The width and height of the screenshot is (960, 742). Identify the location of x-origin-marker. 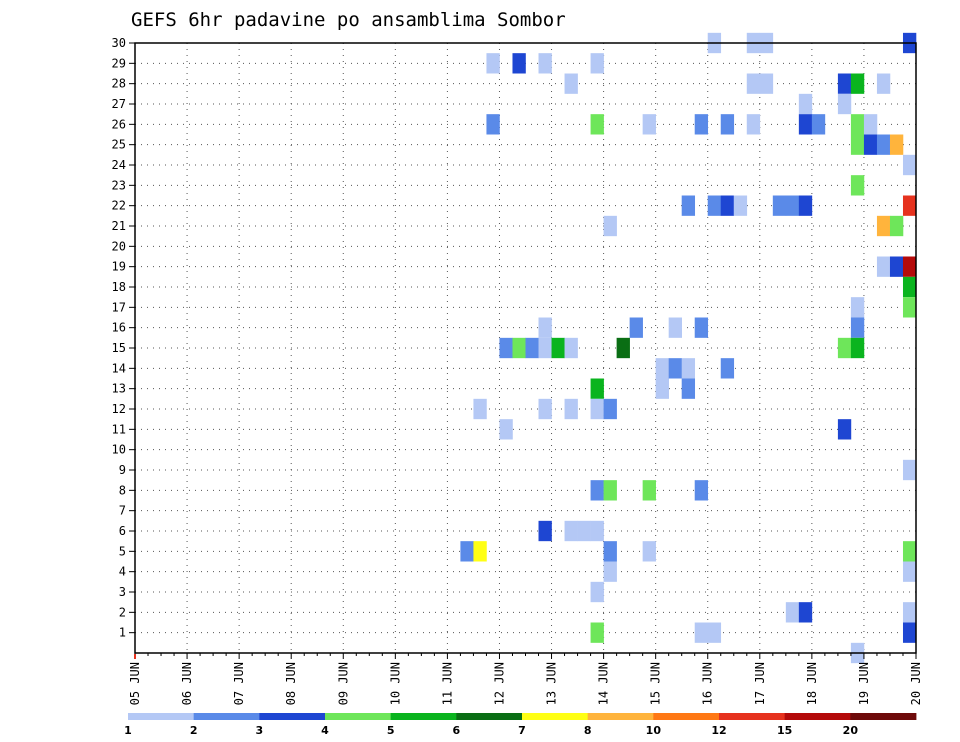
(135, 656).